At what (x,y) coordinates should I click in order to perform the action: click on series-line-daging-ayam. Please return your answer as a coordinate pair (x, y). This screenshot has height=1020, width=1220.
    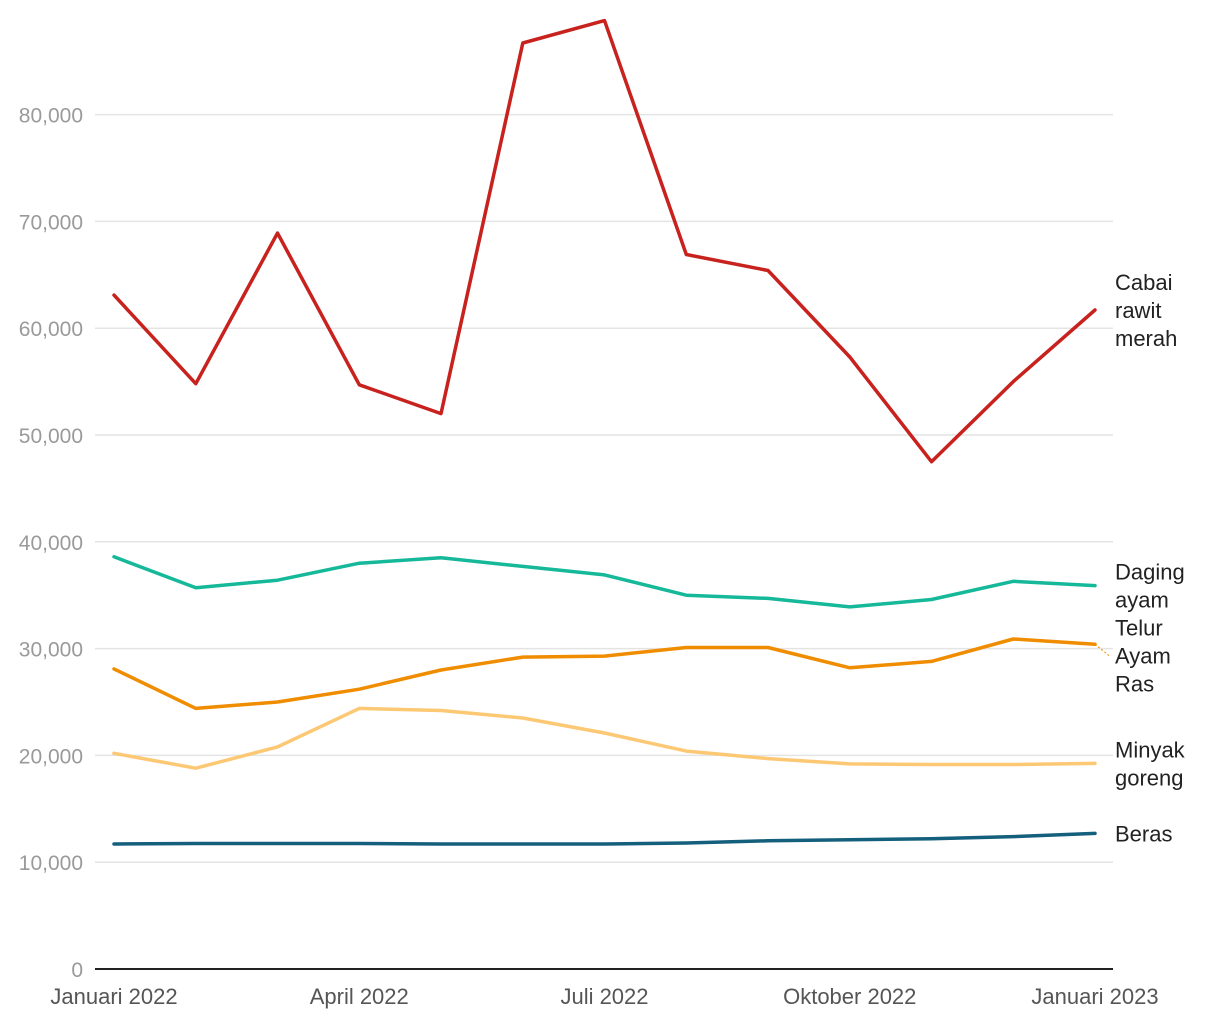
    Looking at the image, I should click on (604, 582).